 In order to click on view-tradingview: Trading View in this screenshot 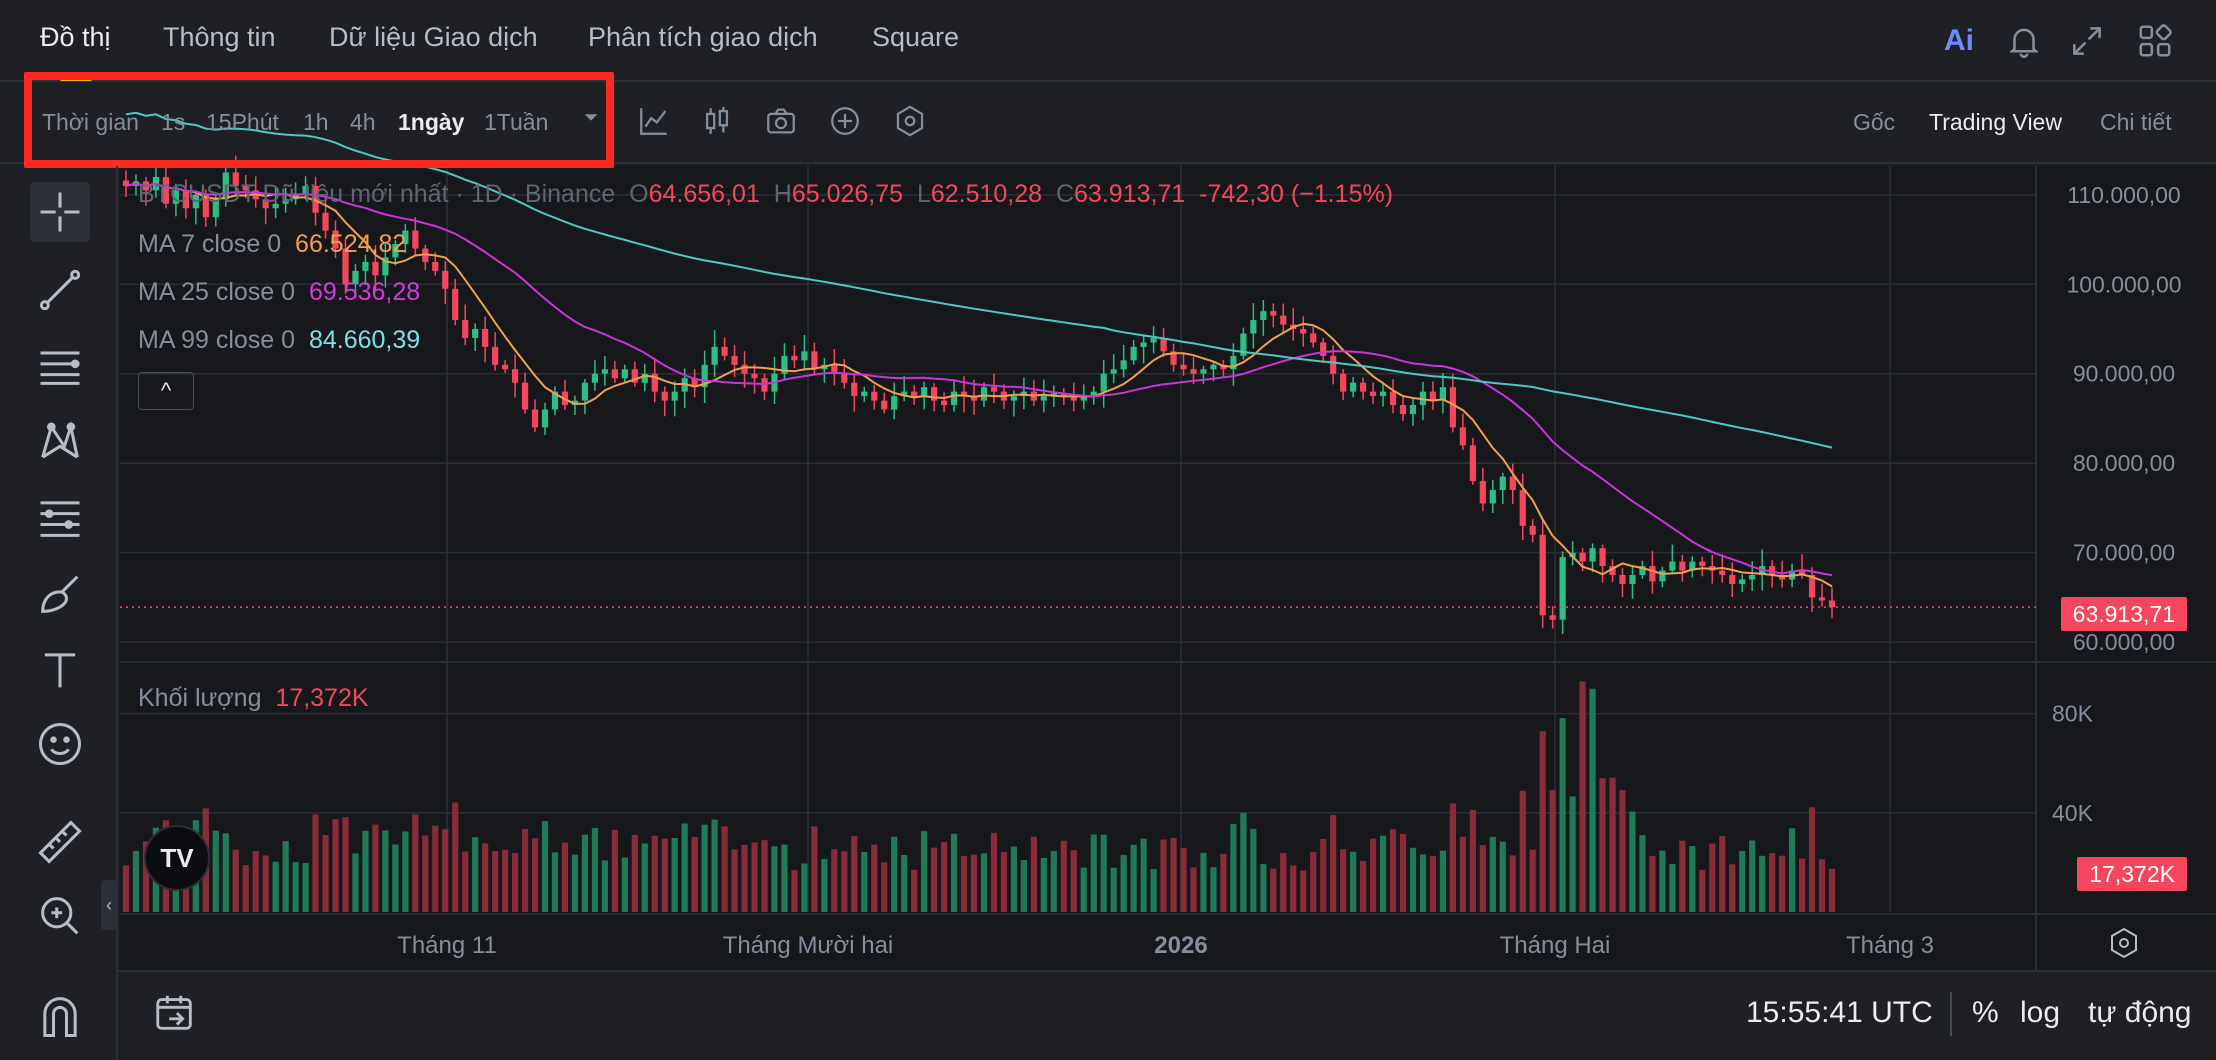, I will do `click(1995, 122)`.